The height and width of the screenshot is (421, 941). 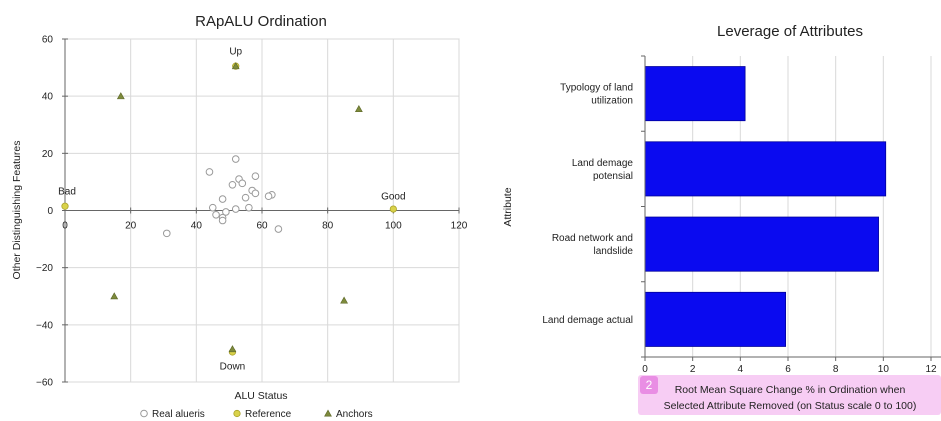 I want to click on bar-x-tick-label: 6, so click(x=788, y=369).